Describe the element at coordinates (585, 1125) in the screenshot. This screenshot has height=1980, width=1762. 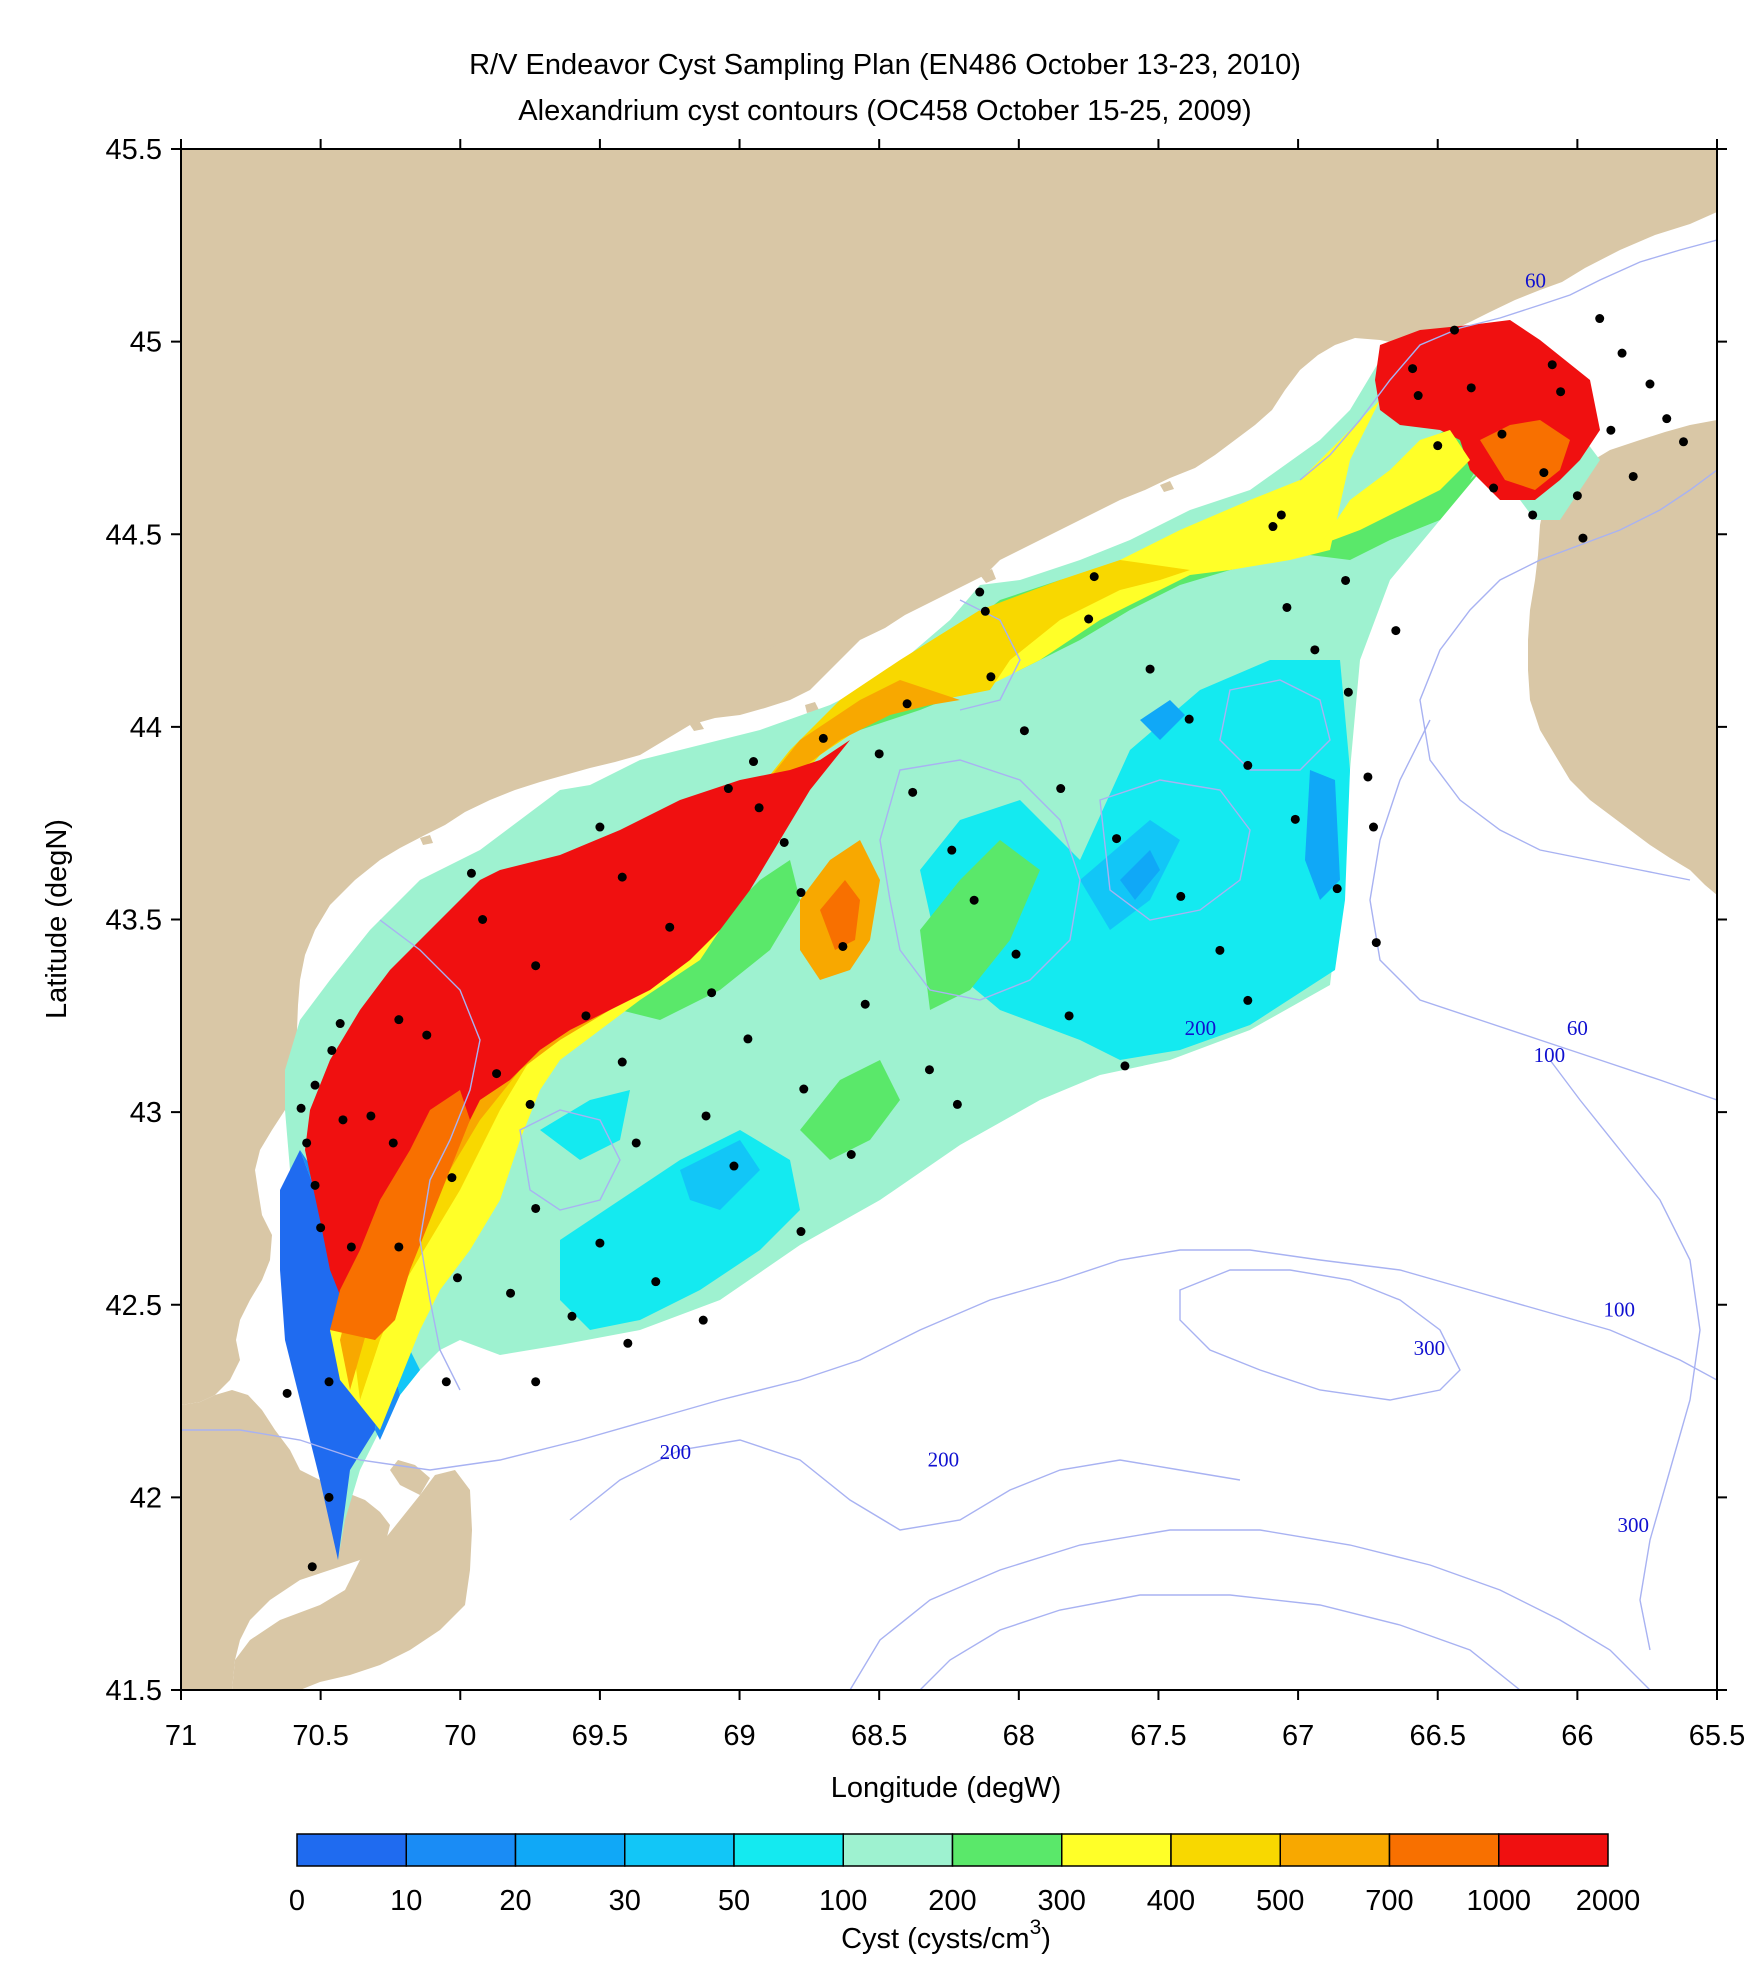
I see `contour-band-50-100-c` at that location.